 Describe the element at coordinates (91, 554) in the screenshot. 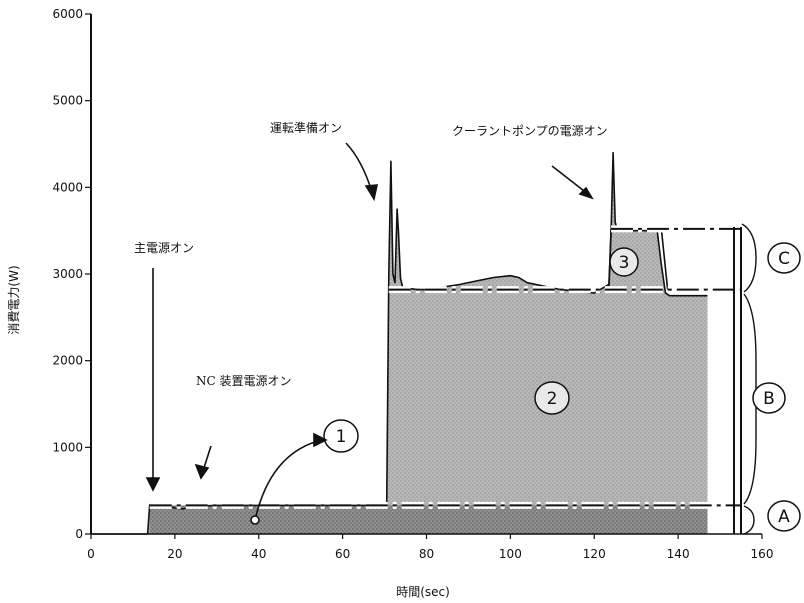

I see `x-tick-label: 0` at that location.